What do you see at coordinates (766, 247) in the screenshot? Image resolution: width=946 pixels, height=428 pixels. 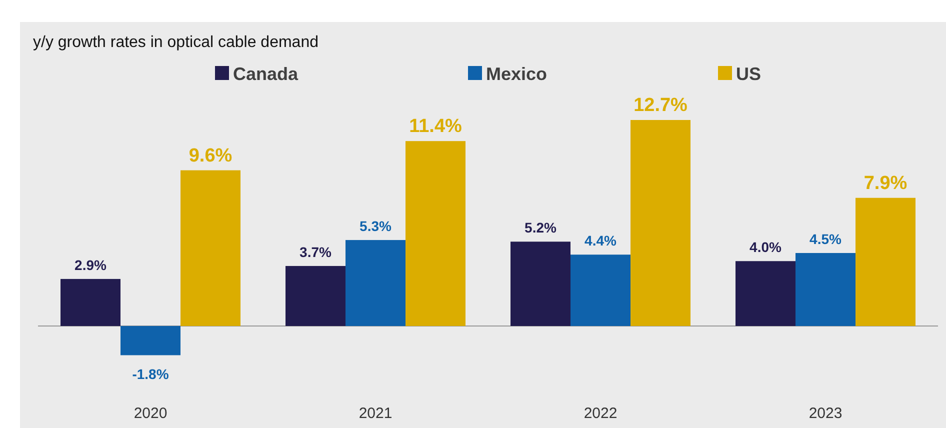 I see `data-label: 4.0%` at bounding box center [766, 247].